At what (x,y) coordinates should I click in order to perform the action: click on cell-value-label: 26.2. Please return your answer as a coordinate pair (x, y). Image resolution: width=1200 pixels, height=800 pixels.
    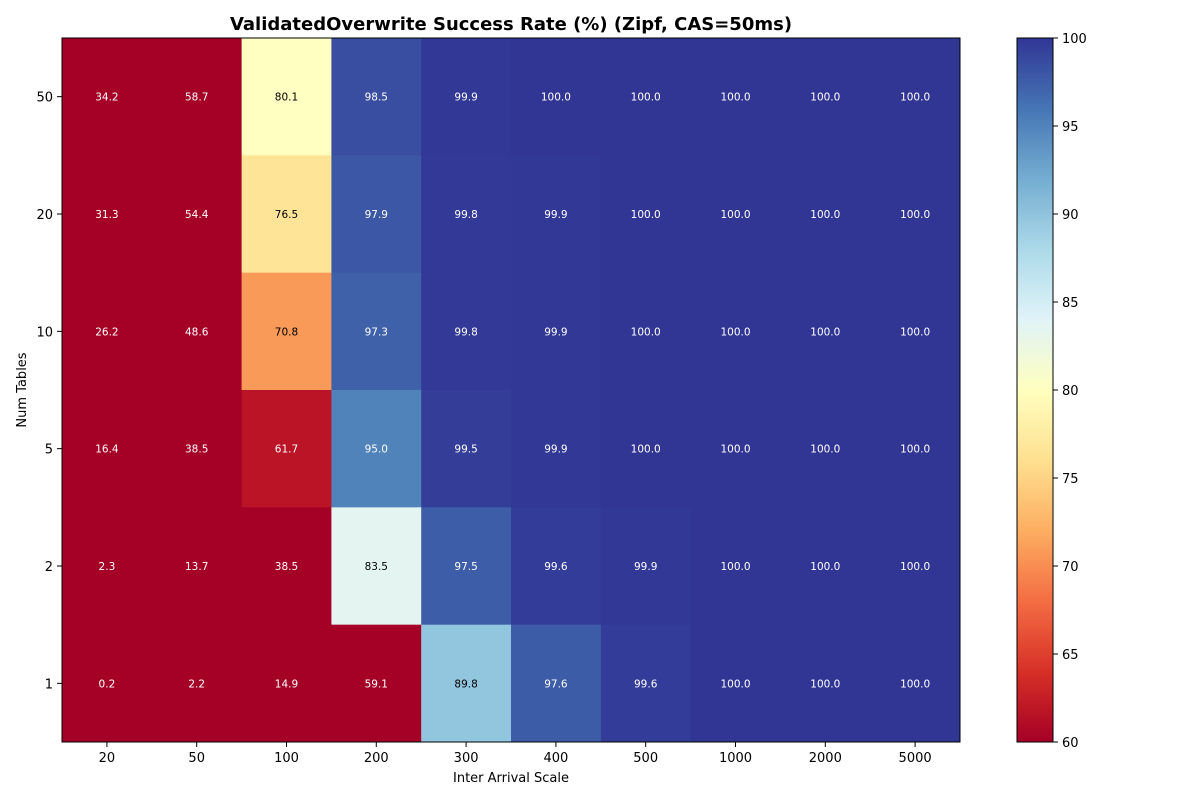
    Looking at the image, I should click on (106, 332).